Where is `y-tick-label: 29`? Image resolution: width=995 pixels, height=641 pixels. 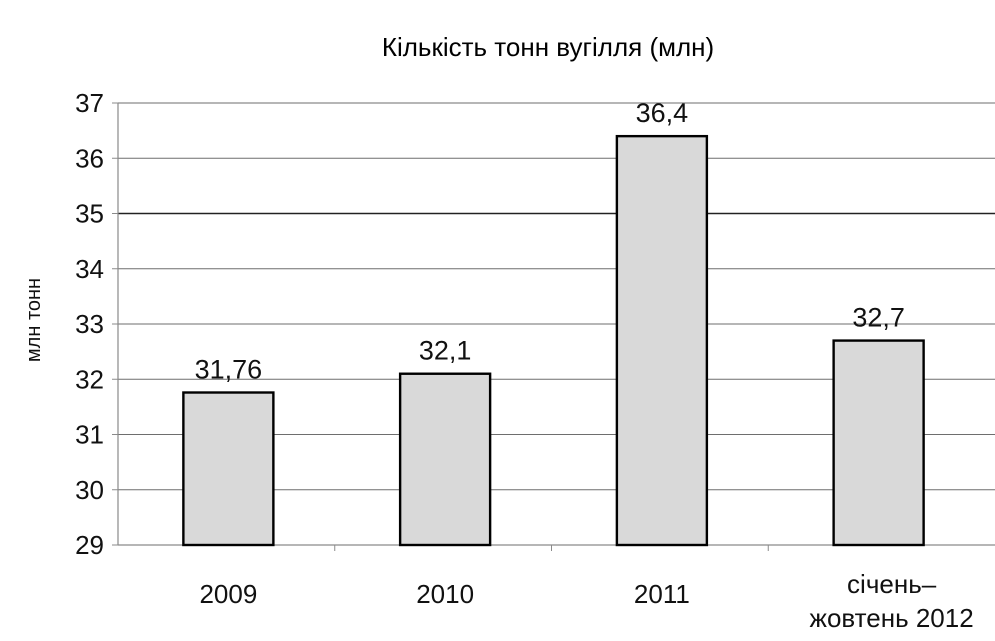 y-tick-label: 29 is located at coordinates (89, 545).